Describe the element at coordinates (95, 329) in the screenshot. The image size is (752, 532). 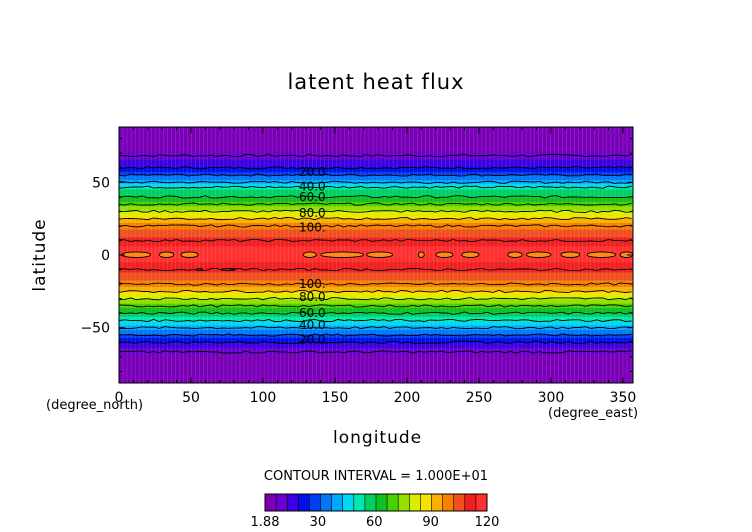
I see `y-tick-label: −50` at that location.